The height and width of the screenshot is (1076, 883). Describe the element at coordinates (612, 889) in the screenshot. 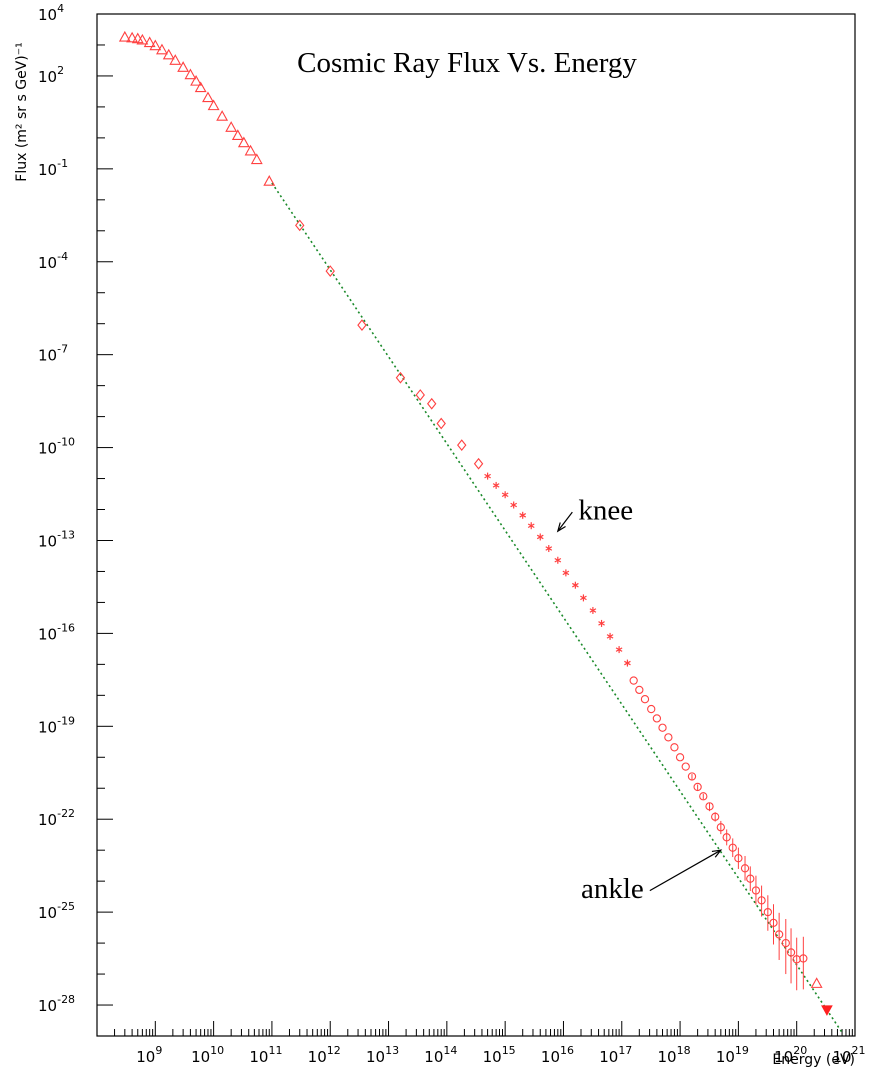

I see `annotation-ankle: ankle` at that location.